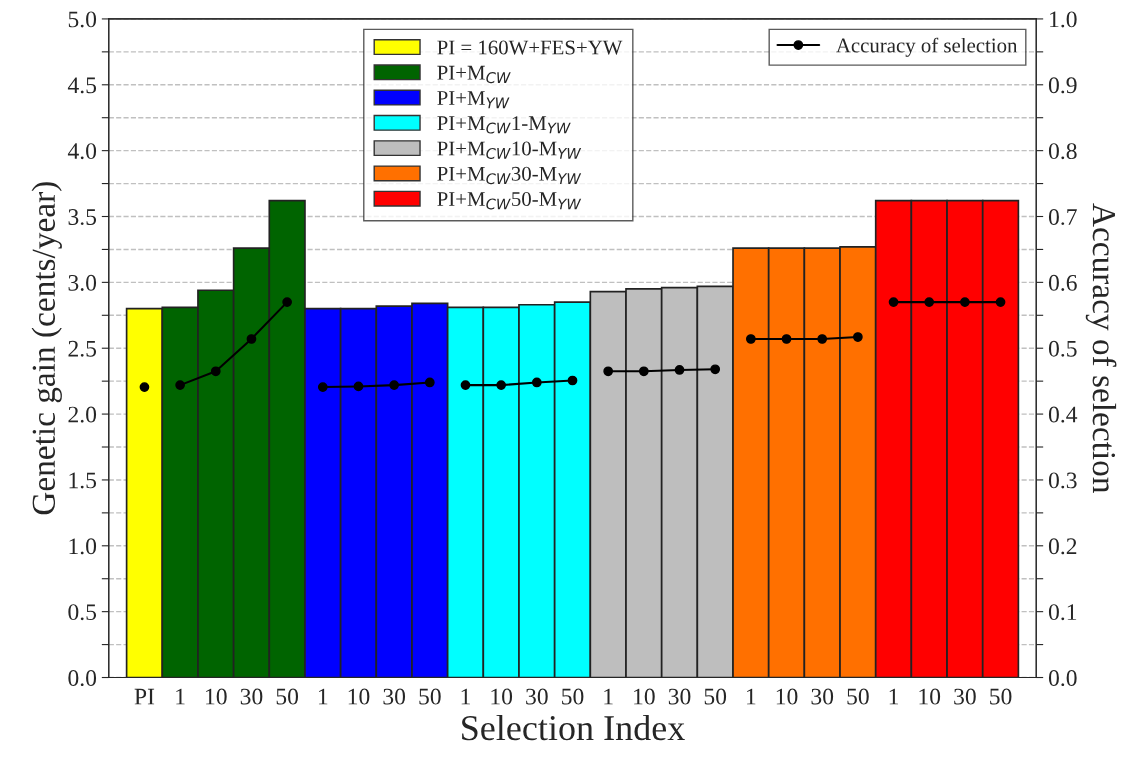 This screenshot has width=1145, height=757. I want to click on y-tick-label: 3.0, so click(82, 282).